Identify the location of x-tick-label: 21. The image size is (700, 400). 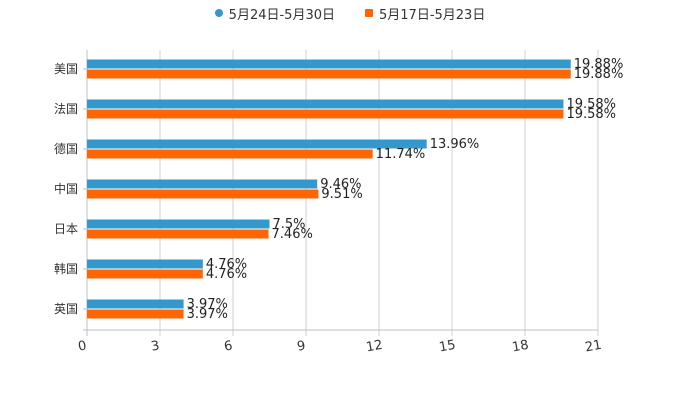
(593, 347).